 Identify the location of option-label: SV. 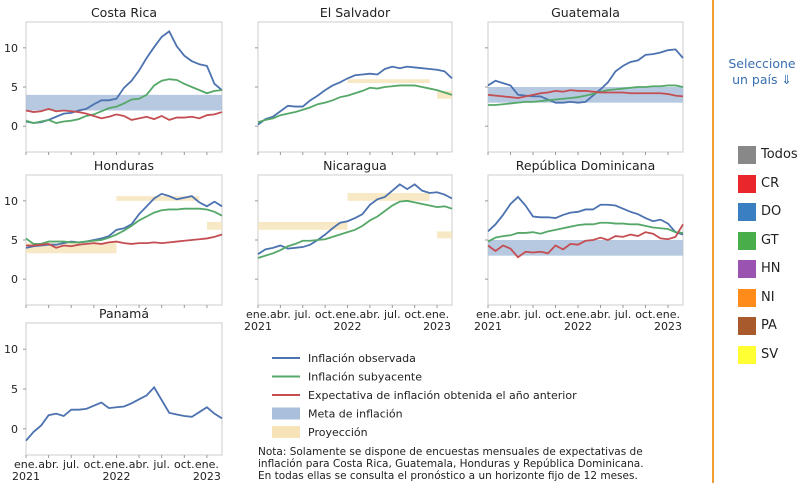
(770, 354).